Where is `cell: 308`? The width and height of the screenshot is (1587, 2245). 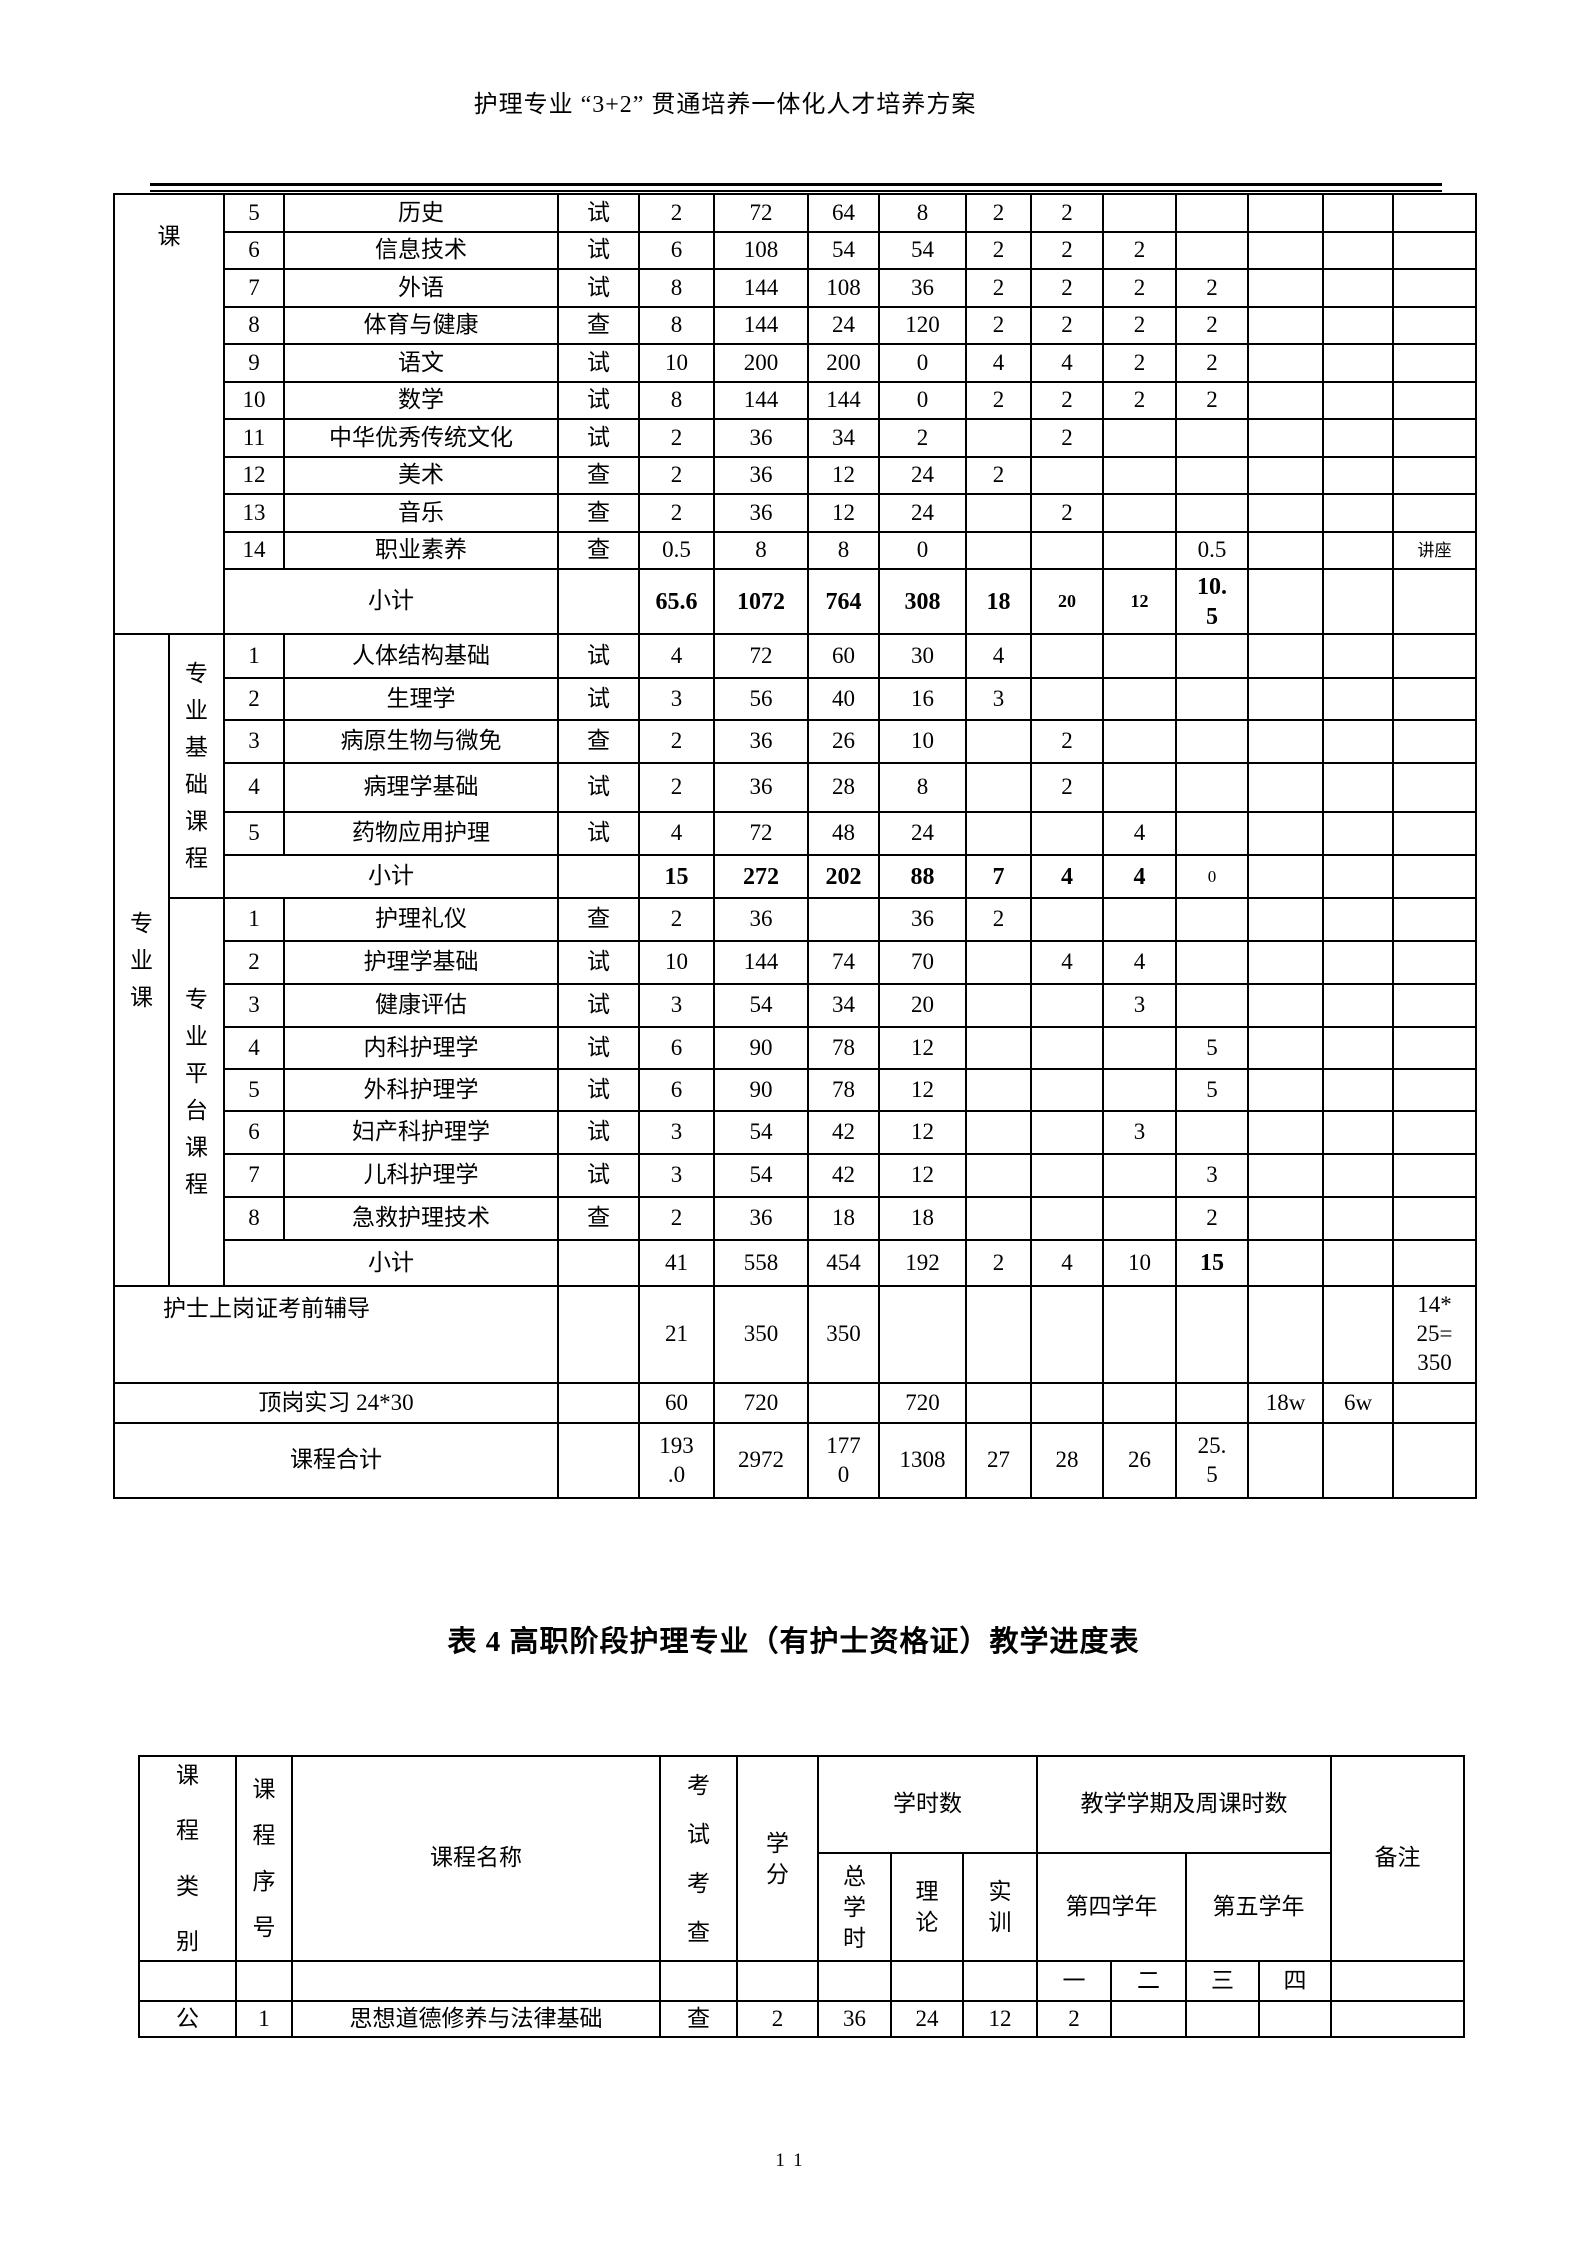
cell: 308 is located at coordinates (922, 601).